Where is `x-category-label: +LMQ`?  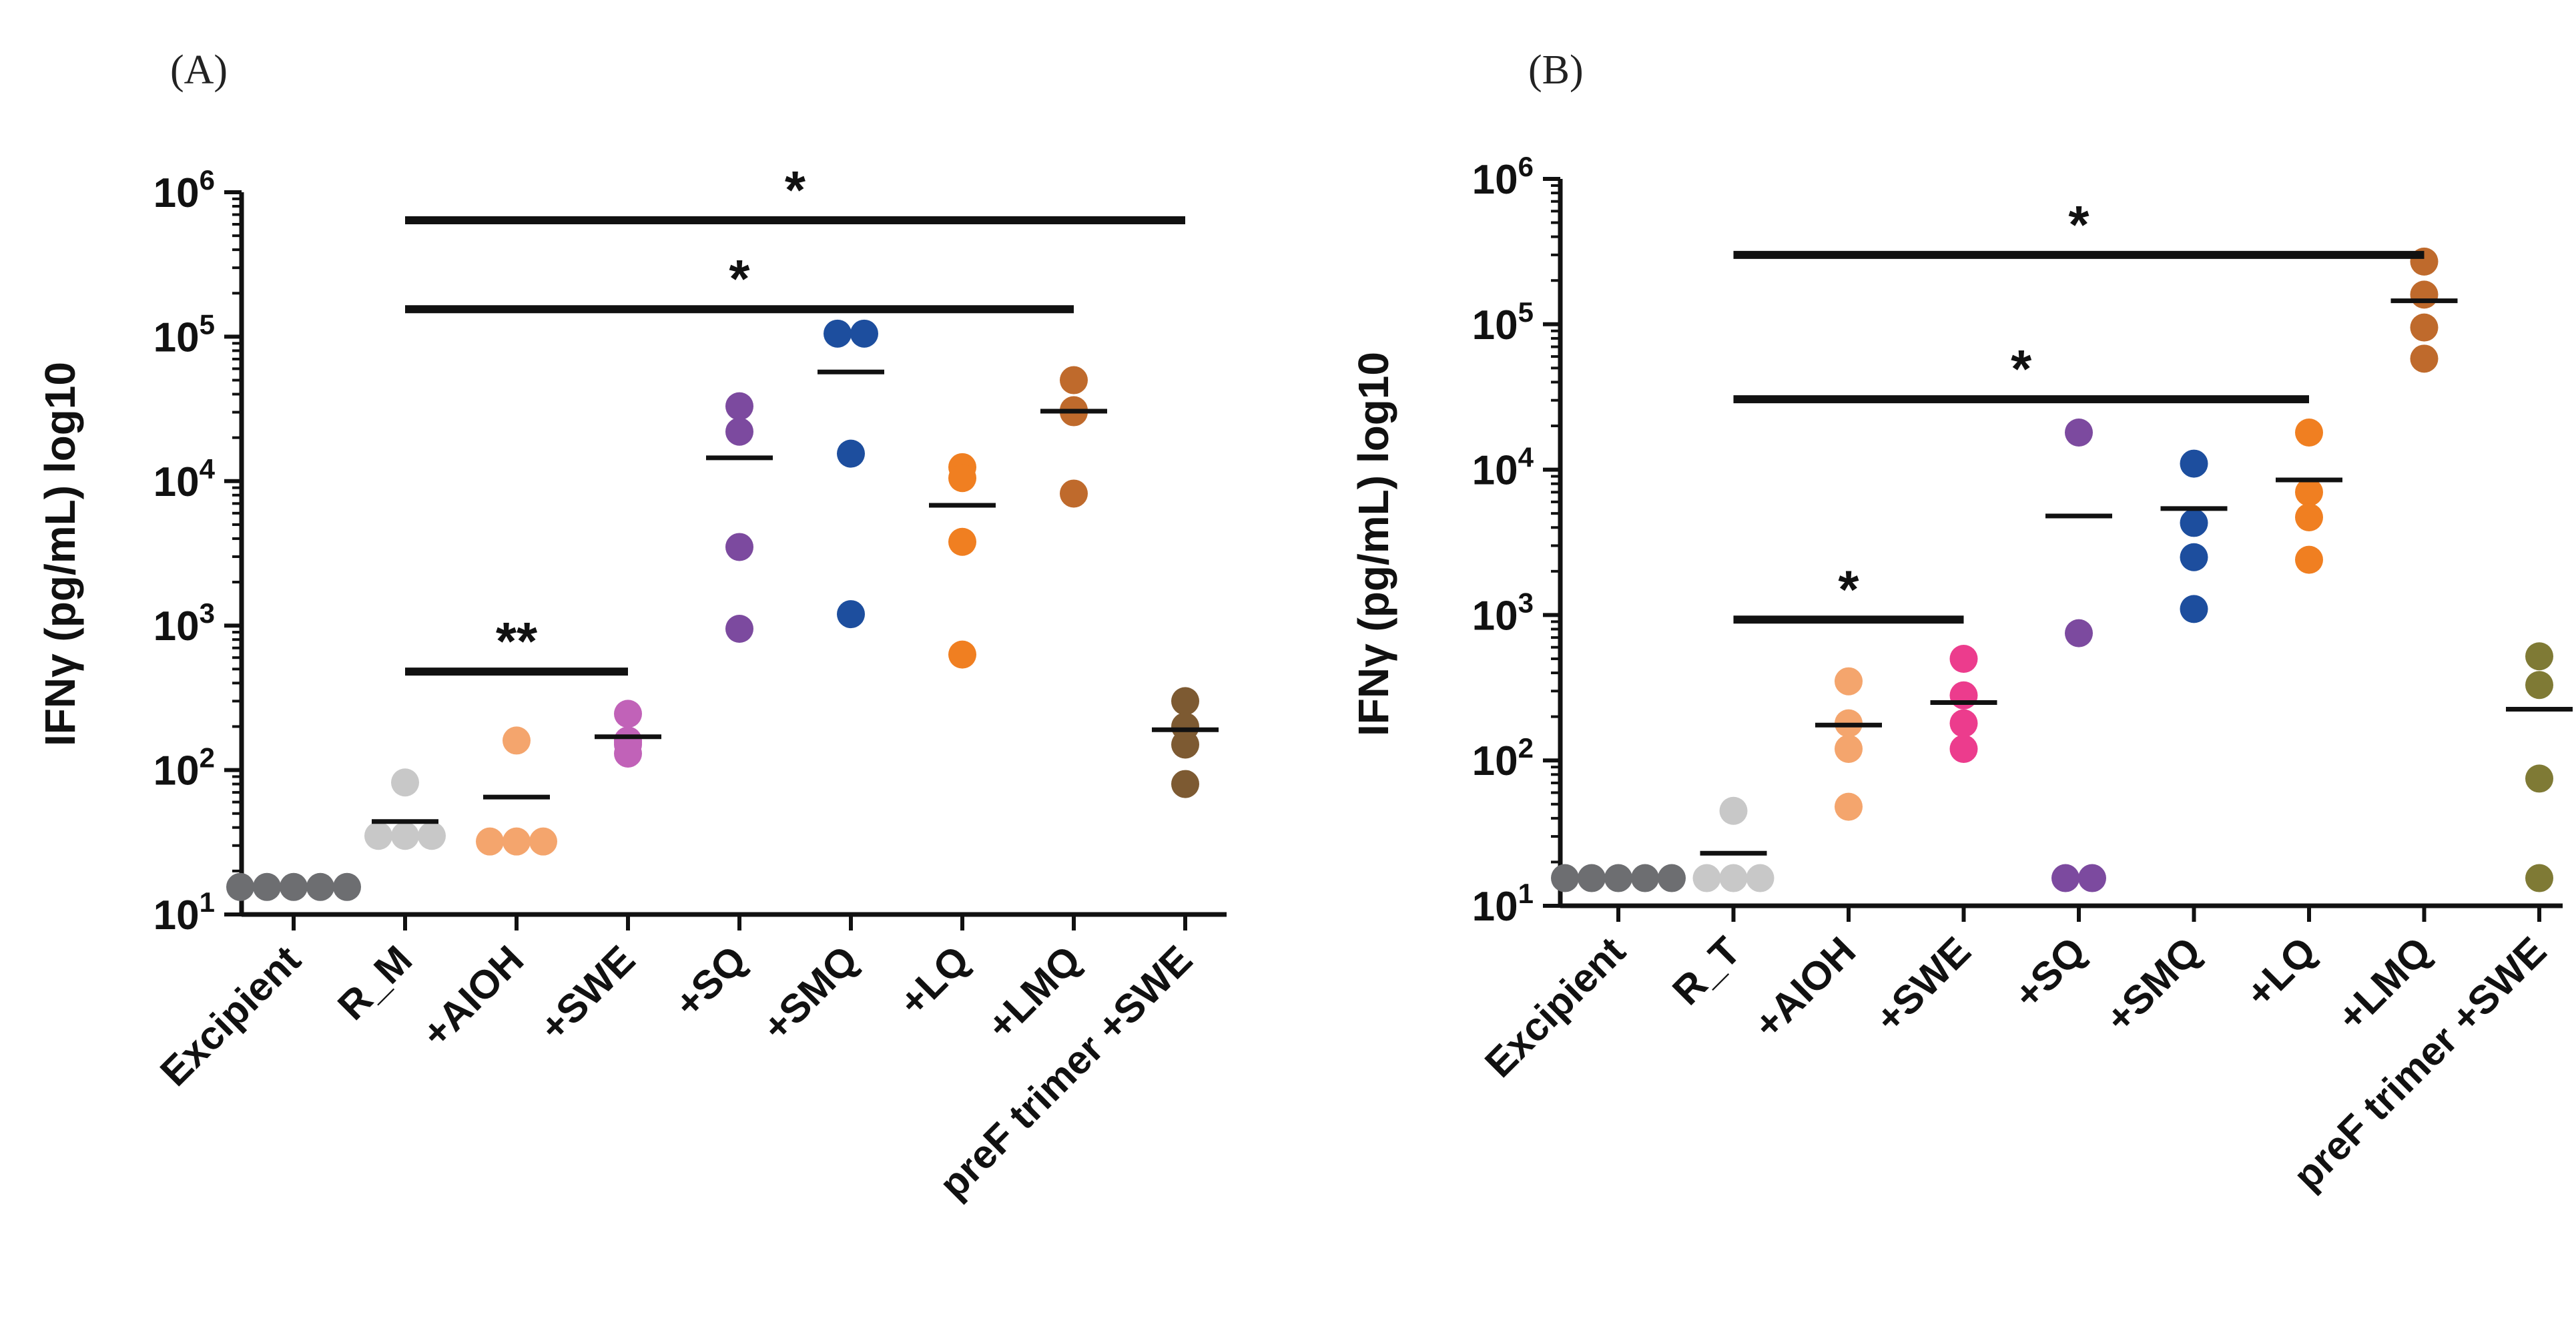 x-category-label: +LMQ is located at coordinates (1033, 992).